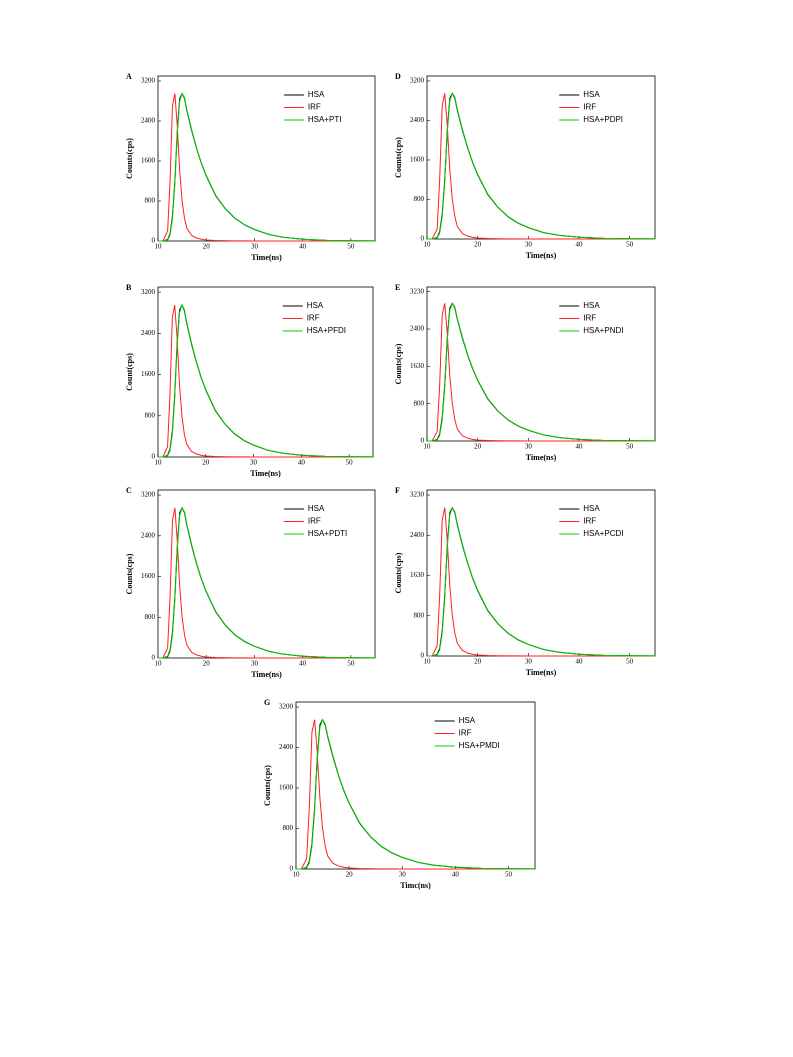 Image resolution: width=793 pixels, height=1057 pixels. Describe the element at coordinates (326, 330) in the screenshot. I see `legend-label: HSA+PFDI` at that location.